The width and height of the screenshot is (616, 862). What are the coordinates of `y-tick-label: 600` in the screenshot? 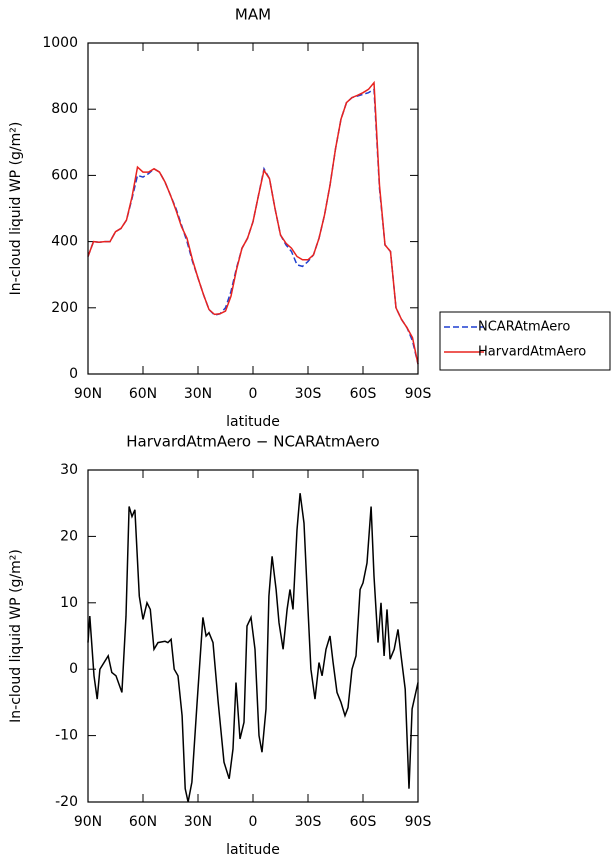 It's located at (64, 175).